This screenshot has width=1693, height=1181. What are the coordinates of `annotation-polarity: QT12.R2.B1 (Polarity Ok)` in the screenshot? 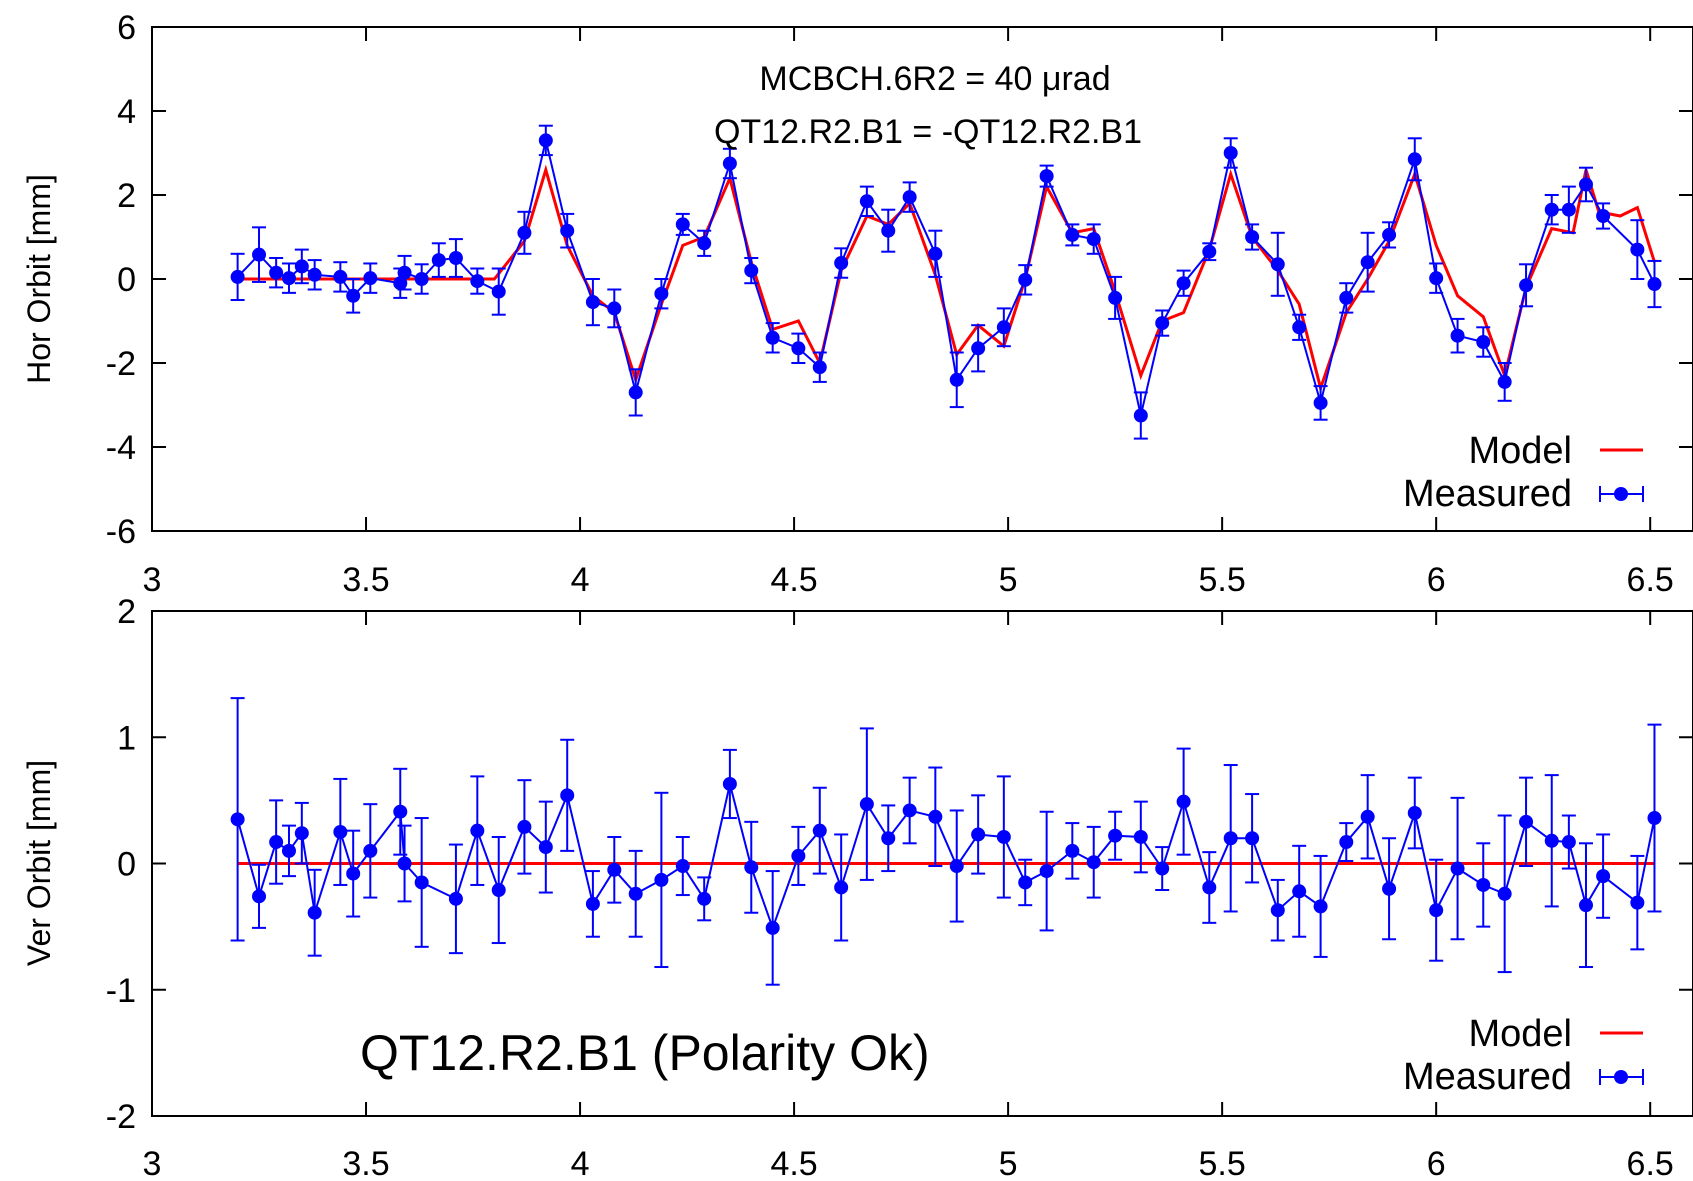 It's located at (645, 1053).